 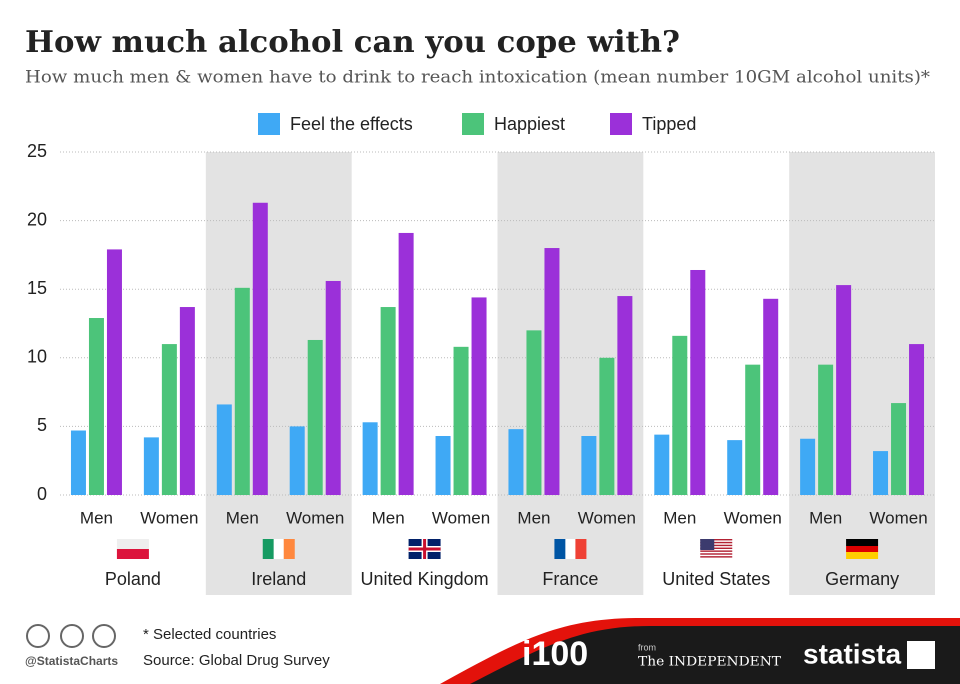 I want to click on y-tick-label: 5, so click(x=42, y=425).